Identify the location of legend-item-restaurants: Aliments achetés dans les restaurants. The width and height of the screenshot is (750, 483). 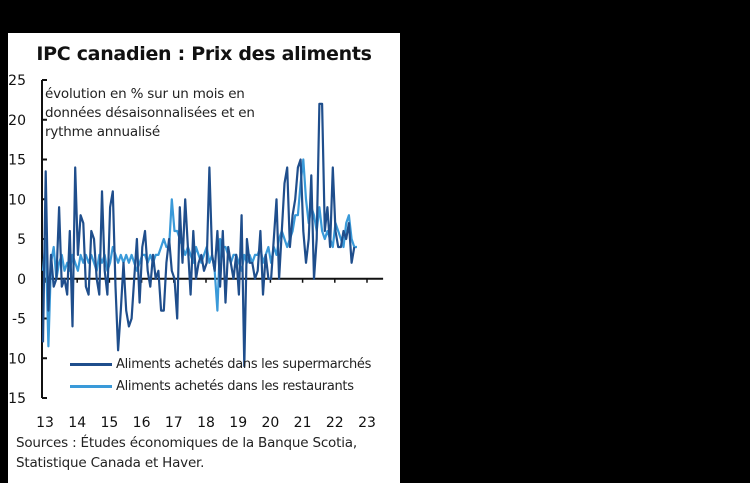
(220, 386).